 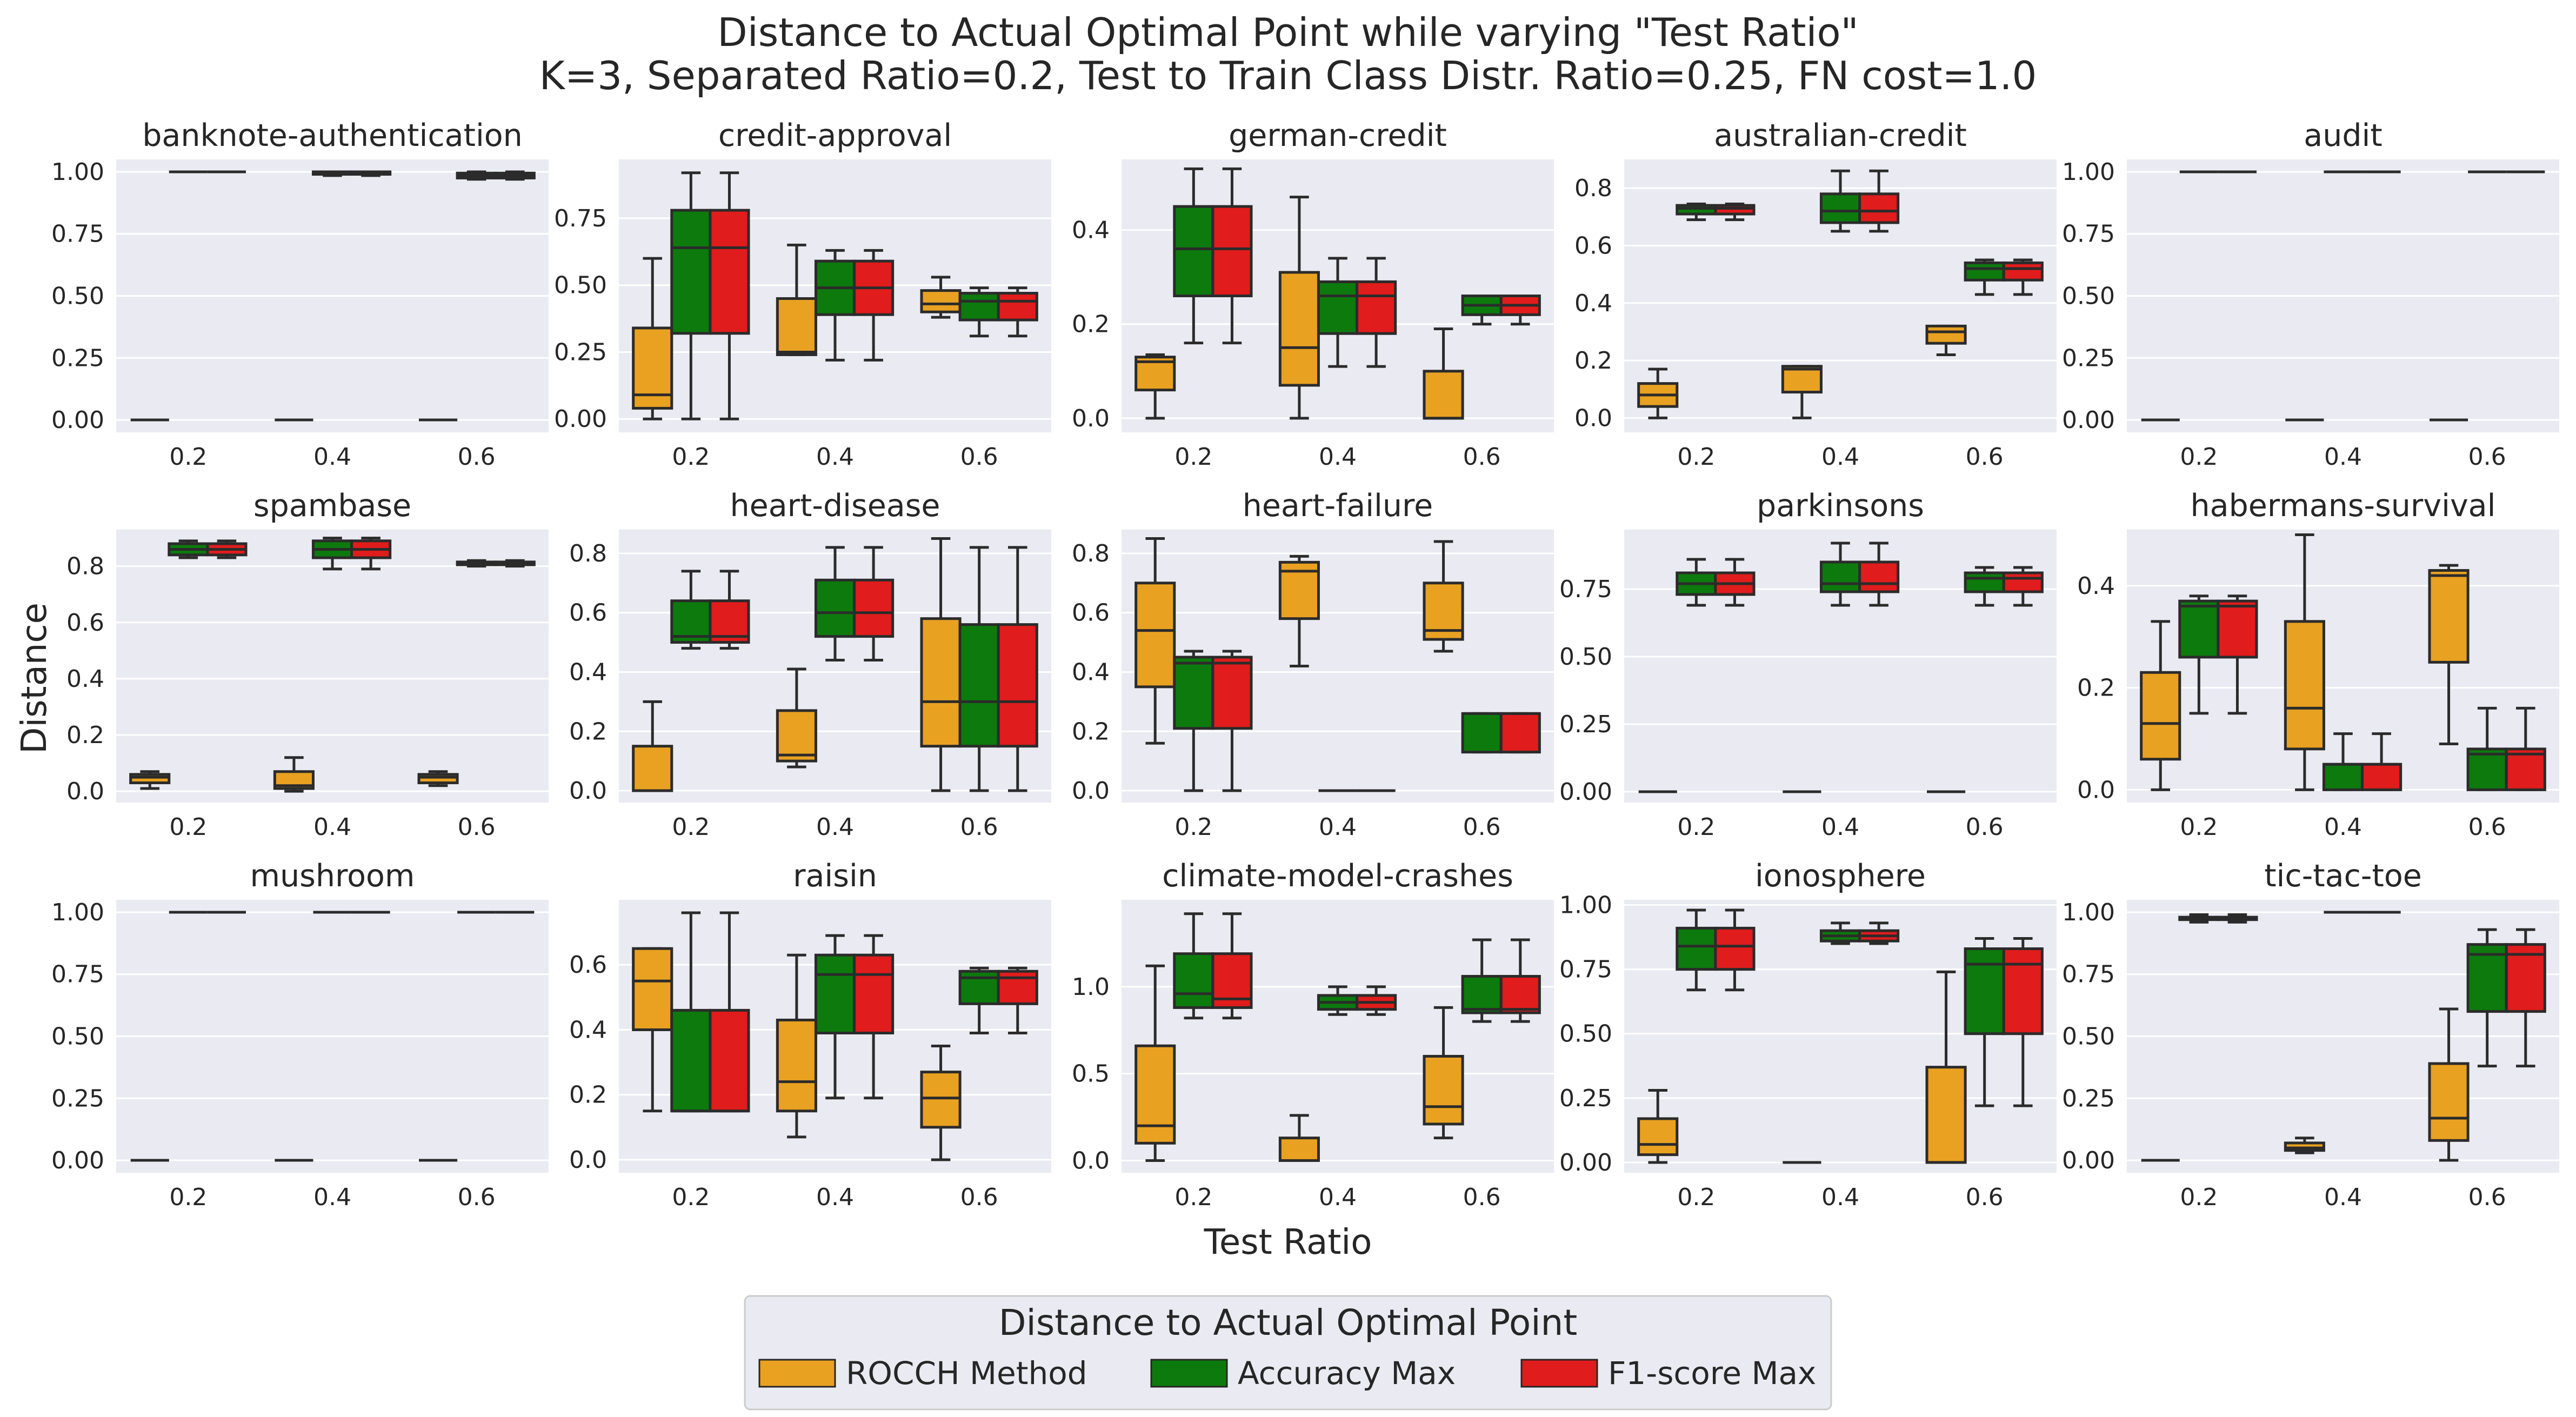 What do you see at coordinates (300, 1034) in the screenshot?
I see `panel-mushroom: 0.00 0.25 0.50 0.75 1.00 mushroom 0.2 0.4 0.6` at bounding box center [300, 1034].